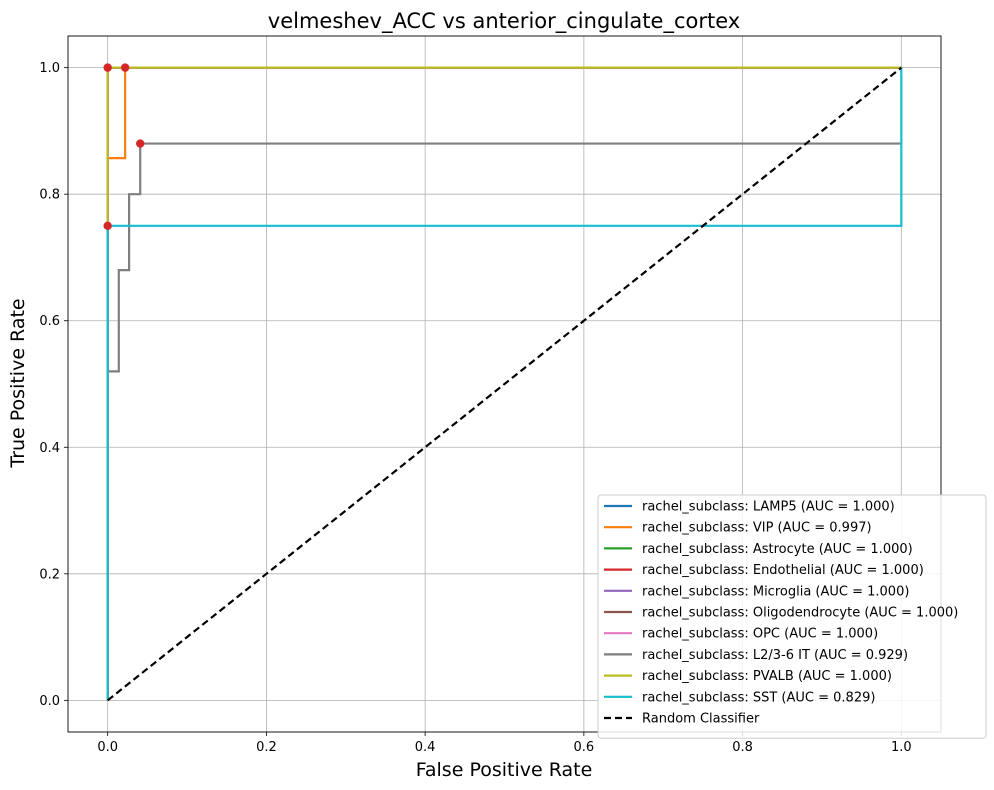 The width and height of the screenshot is (994, 790). I want to click on y-tick-label: 1.0, so click(49, 68).